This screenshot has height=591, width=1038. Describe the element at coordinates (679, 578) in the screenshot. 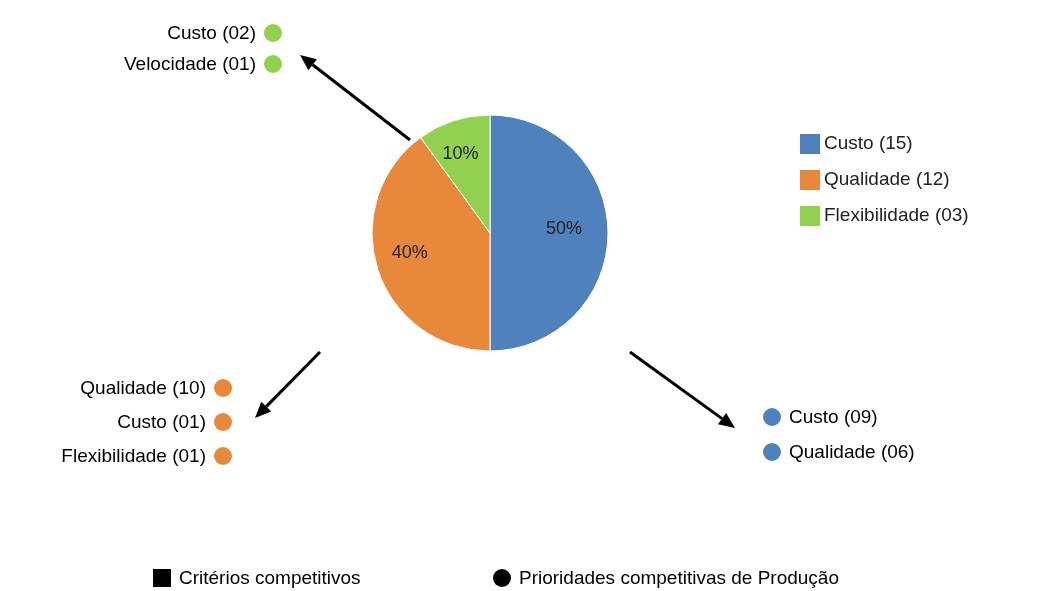

I see `text: Prioridades competitivas de Produção` at that location.